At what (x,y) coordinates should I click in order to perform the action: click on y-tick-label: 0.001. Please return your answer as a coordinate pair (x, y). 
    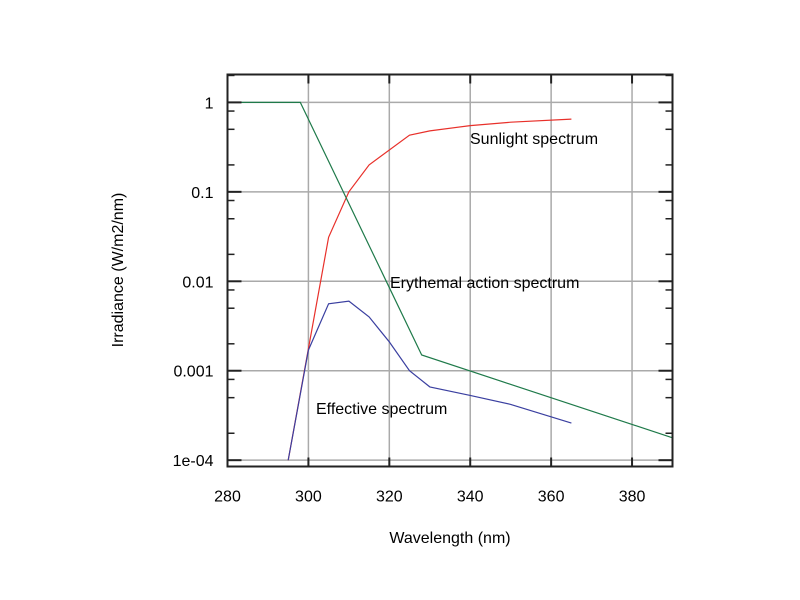
    Looking at the image, I should click on (193, 372).